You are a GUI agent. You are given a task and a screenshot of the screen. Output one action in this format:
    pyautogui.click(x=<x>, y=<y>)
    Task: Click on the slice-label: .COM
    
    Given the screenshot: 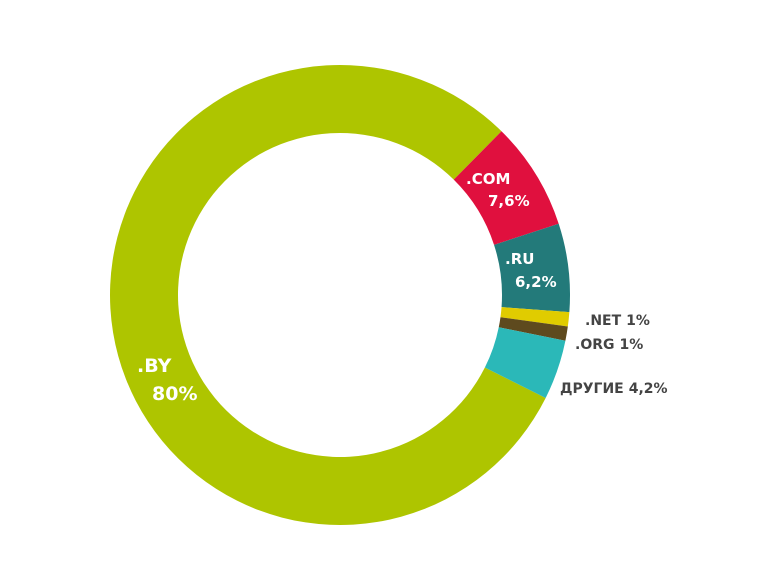 What is the action you would take?
    pyautogui.click(x=488, y=179)
    